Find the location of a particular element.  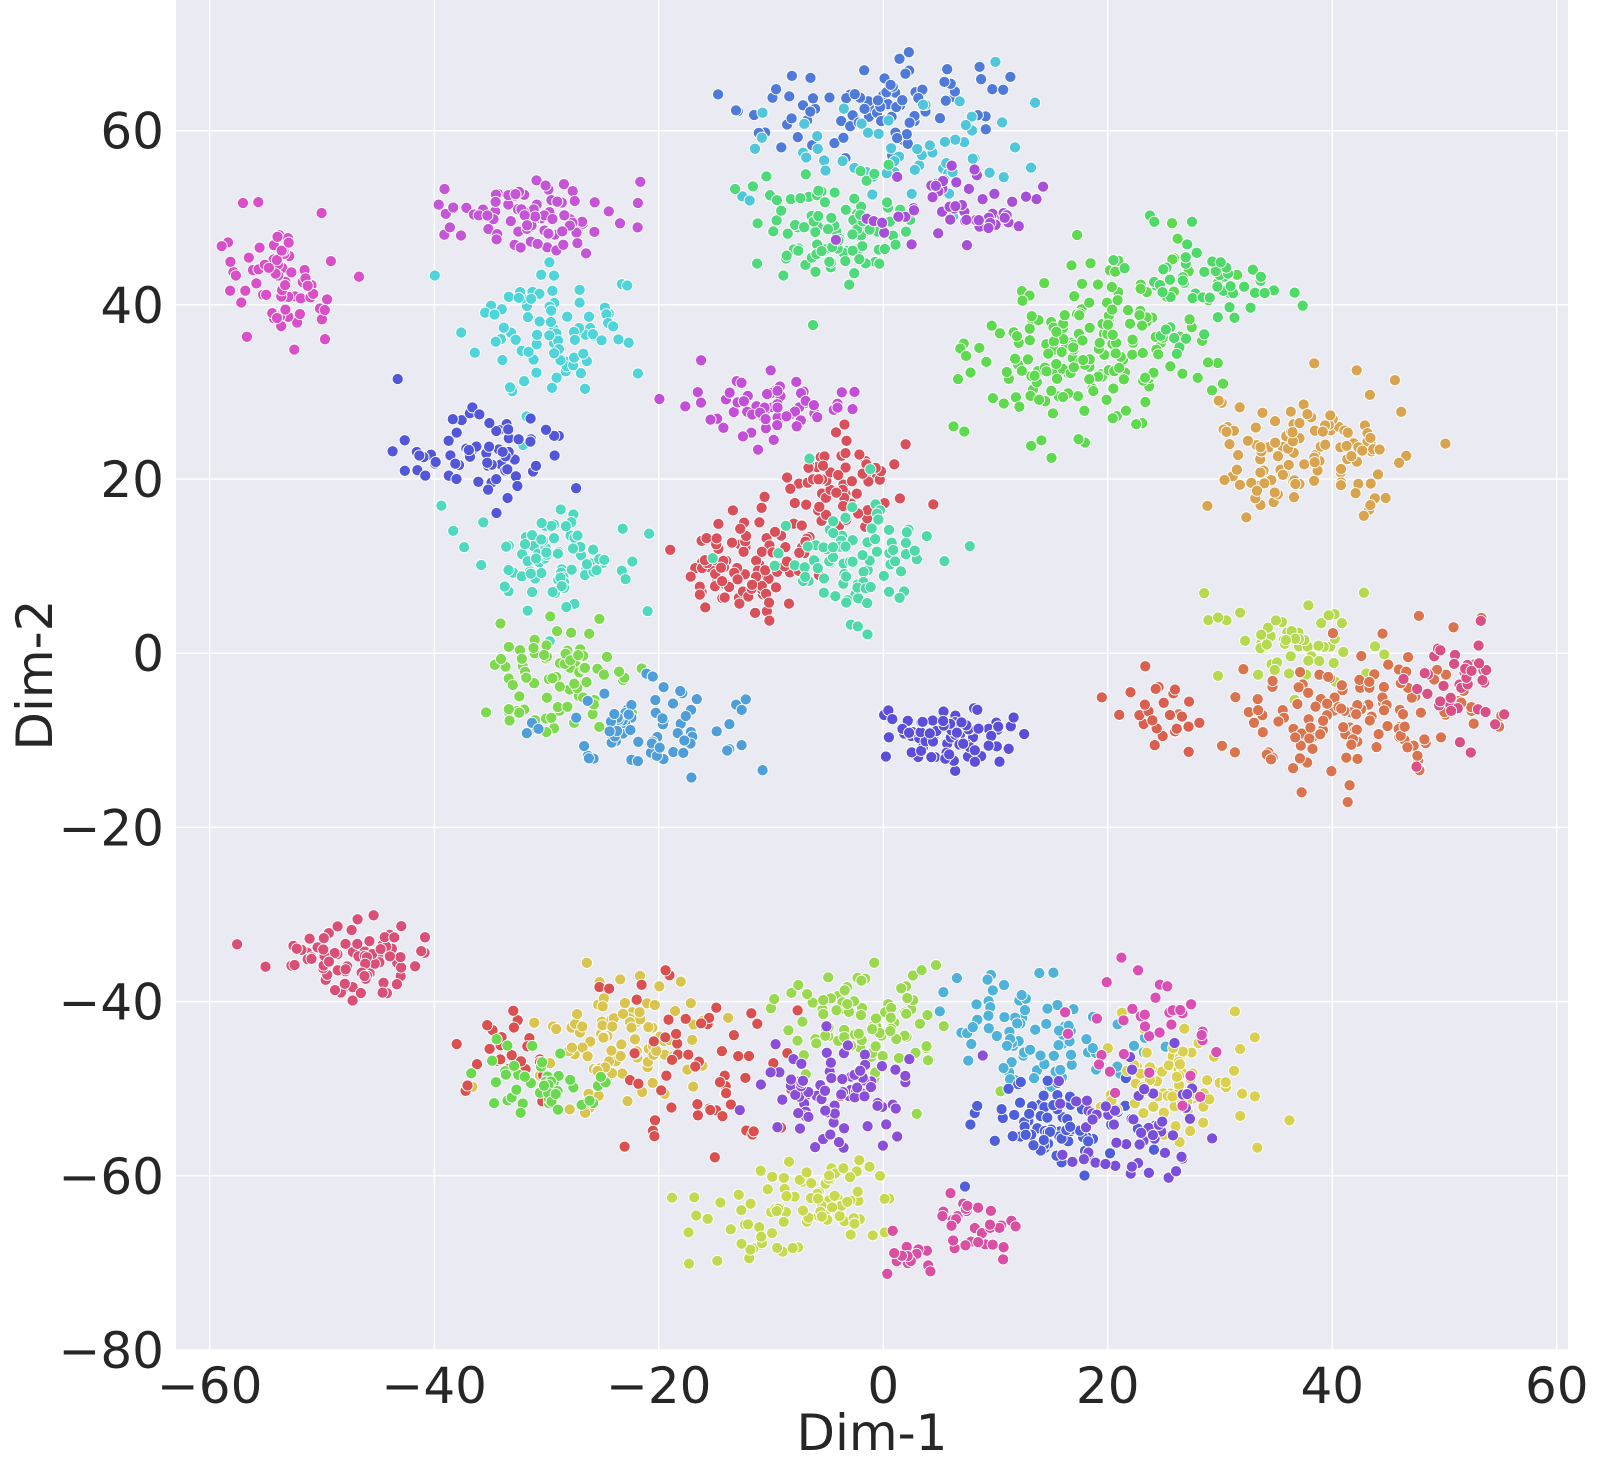

y-tick-label: 20 is located at coordinates (132, 480).